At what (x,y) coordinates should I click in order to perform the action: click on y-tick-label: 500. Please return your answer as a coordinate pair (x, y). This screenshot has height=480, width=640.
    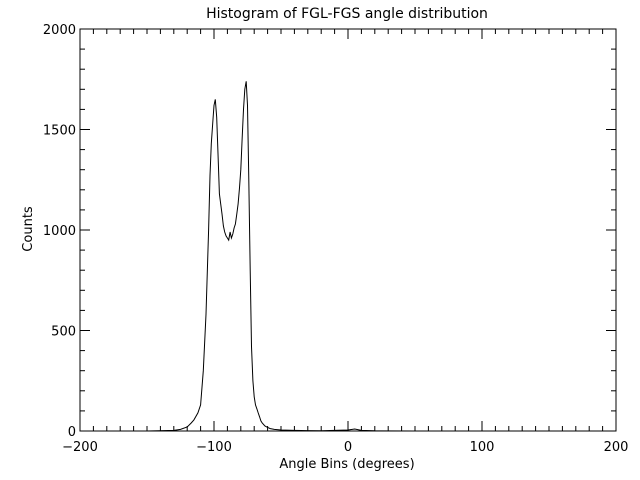
    Looking at the image, I should click on (63, 332).